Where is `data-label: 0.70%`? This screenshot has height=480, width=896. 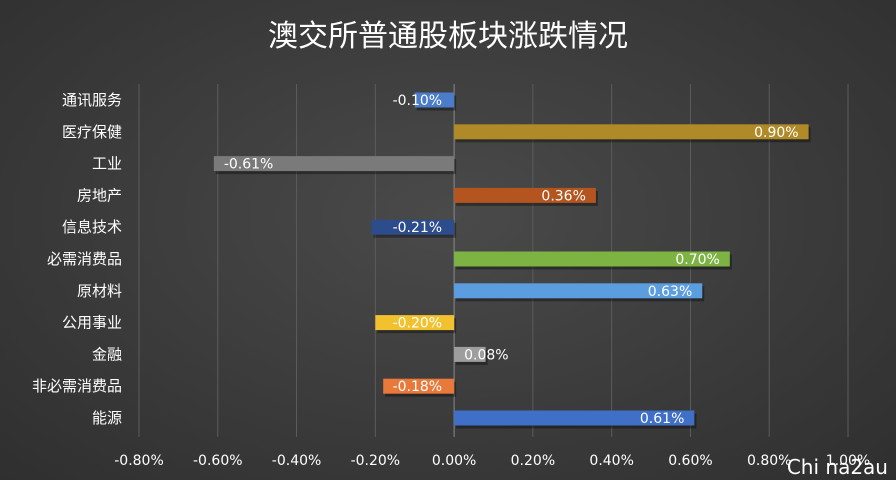
data-label: 0.70% is located at coordinates (697, 260).